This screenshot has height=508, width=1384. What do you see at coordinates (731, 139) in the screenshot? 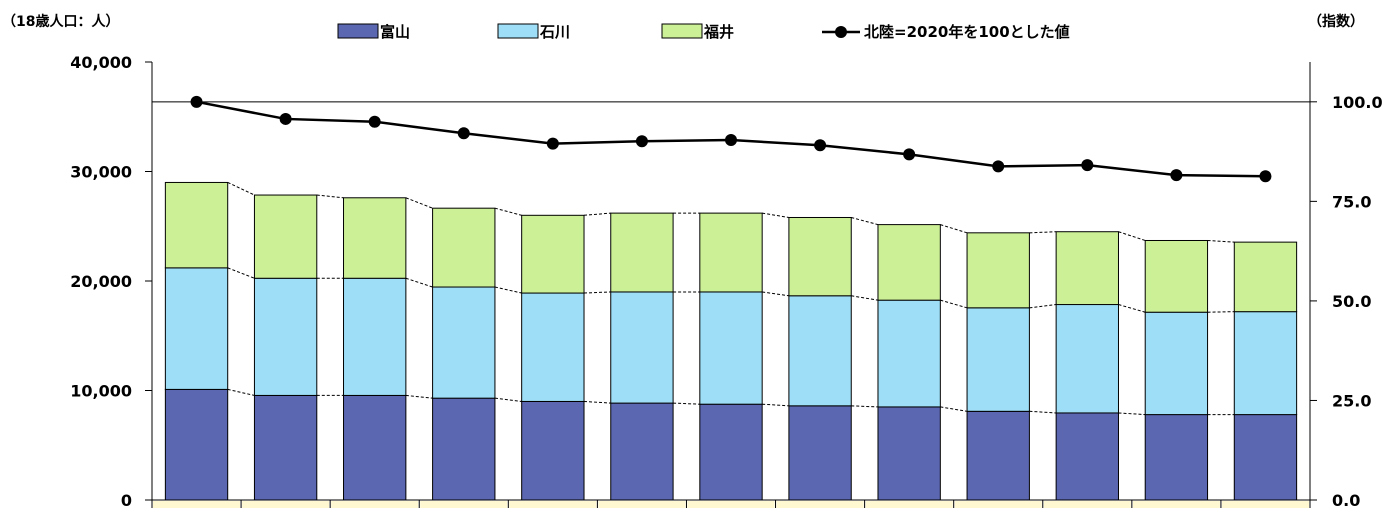
I see `index-line` at bounding box center [731, 139].